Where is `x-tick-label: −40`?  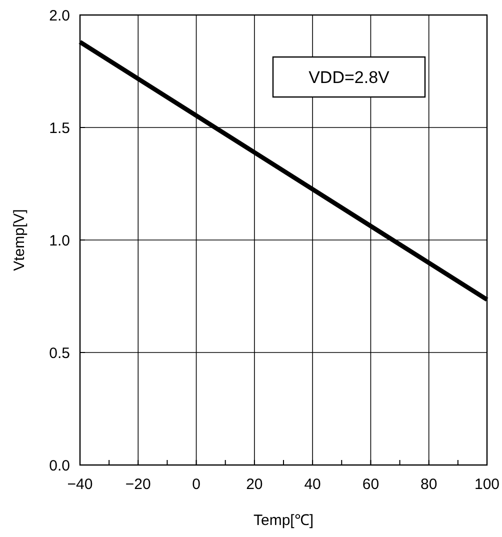
x-tick-label: −40 is located at coordinates (80, 484).